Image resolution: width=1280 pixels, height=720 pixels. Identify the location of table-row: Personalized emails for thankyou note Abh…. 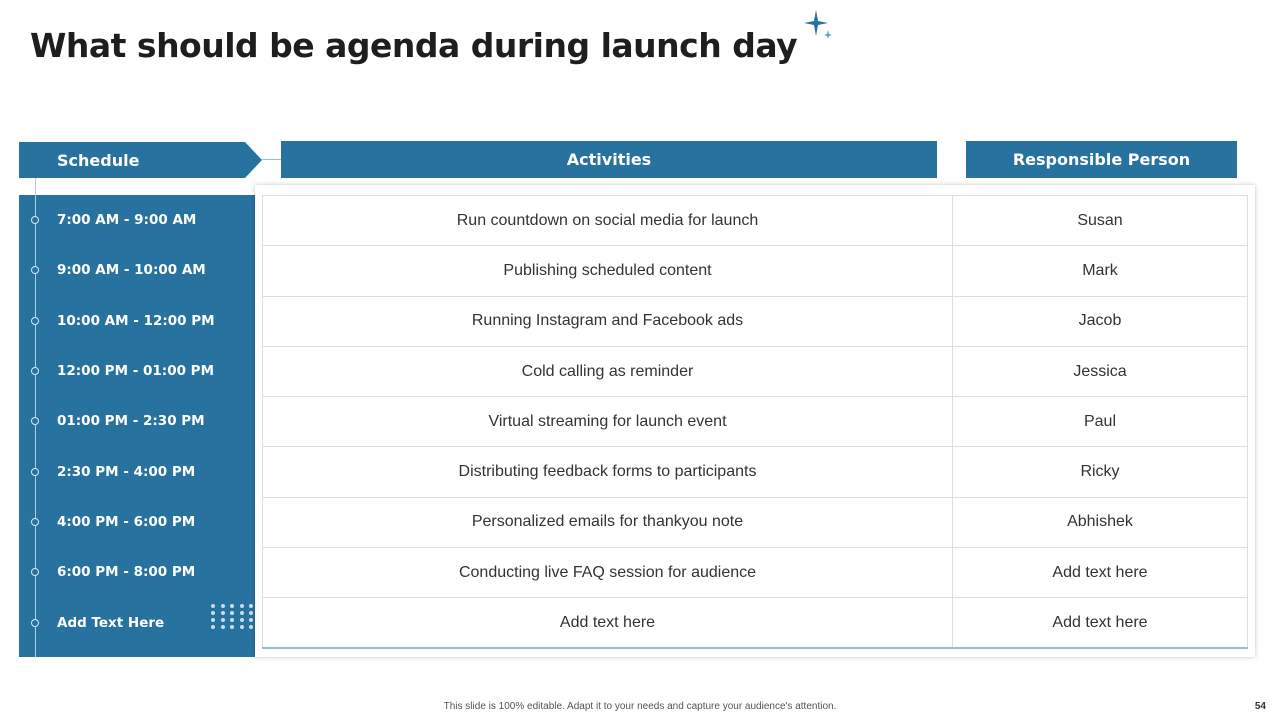
(755, 522).